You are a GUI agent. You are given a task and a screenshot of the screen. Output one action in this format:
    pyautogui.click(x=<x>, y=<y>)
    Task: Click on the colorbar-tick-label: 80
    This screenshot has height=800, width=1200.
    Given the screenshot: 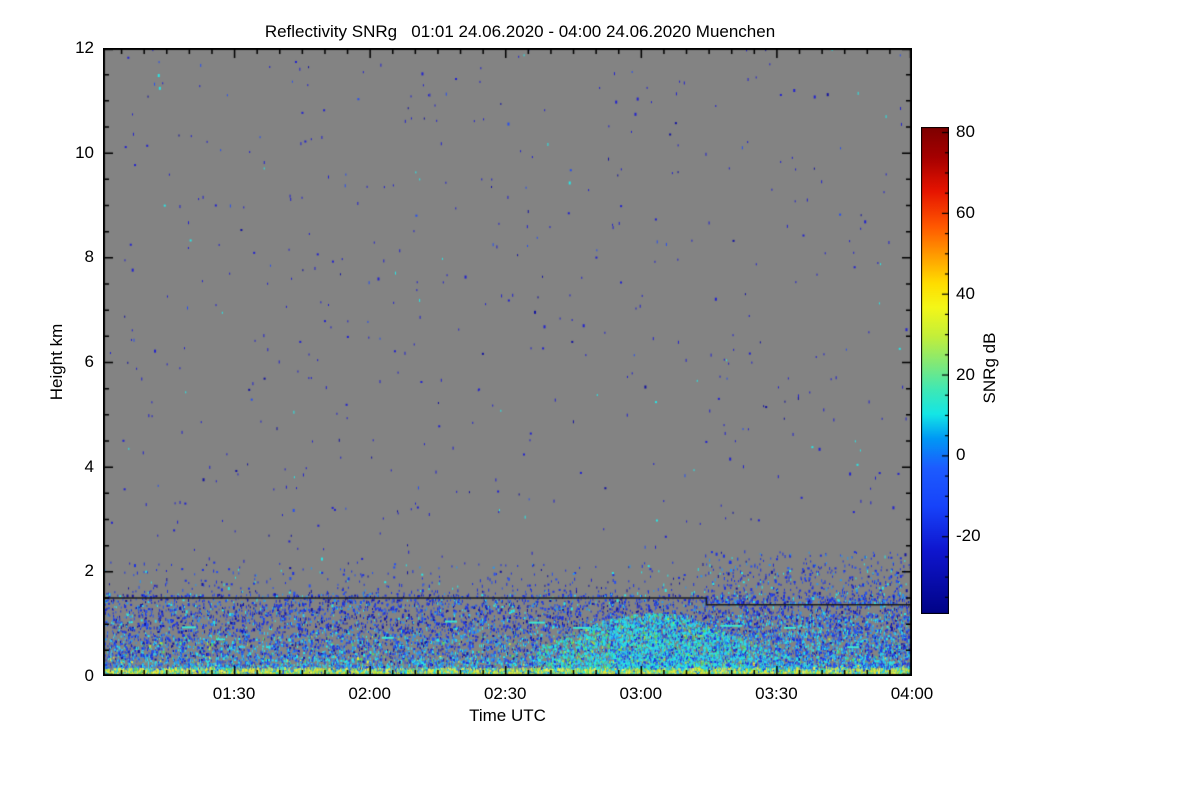 What is the action you would take?
    pyautogui.click(x=965, y=132)
    